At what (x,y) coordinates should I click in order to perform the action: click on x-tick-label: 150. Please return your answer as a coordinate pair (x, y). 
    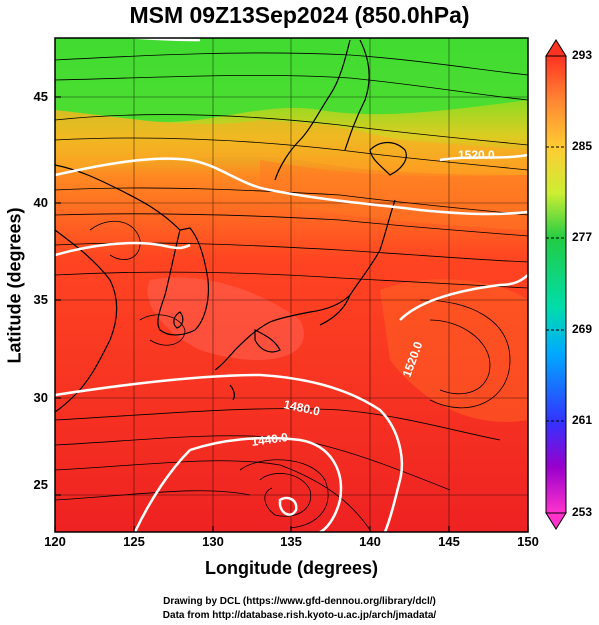
    Looking at the image, I should click on (528, 541).